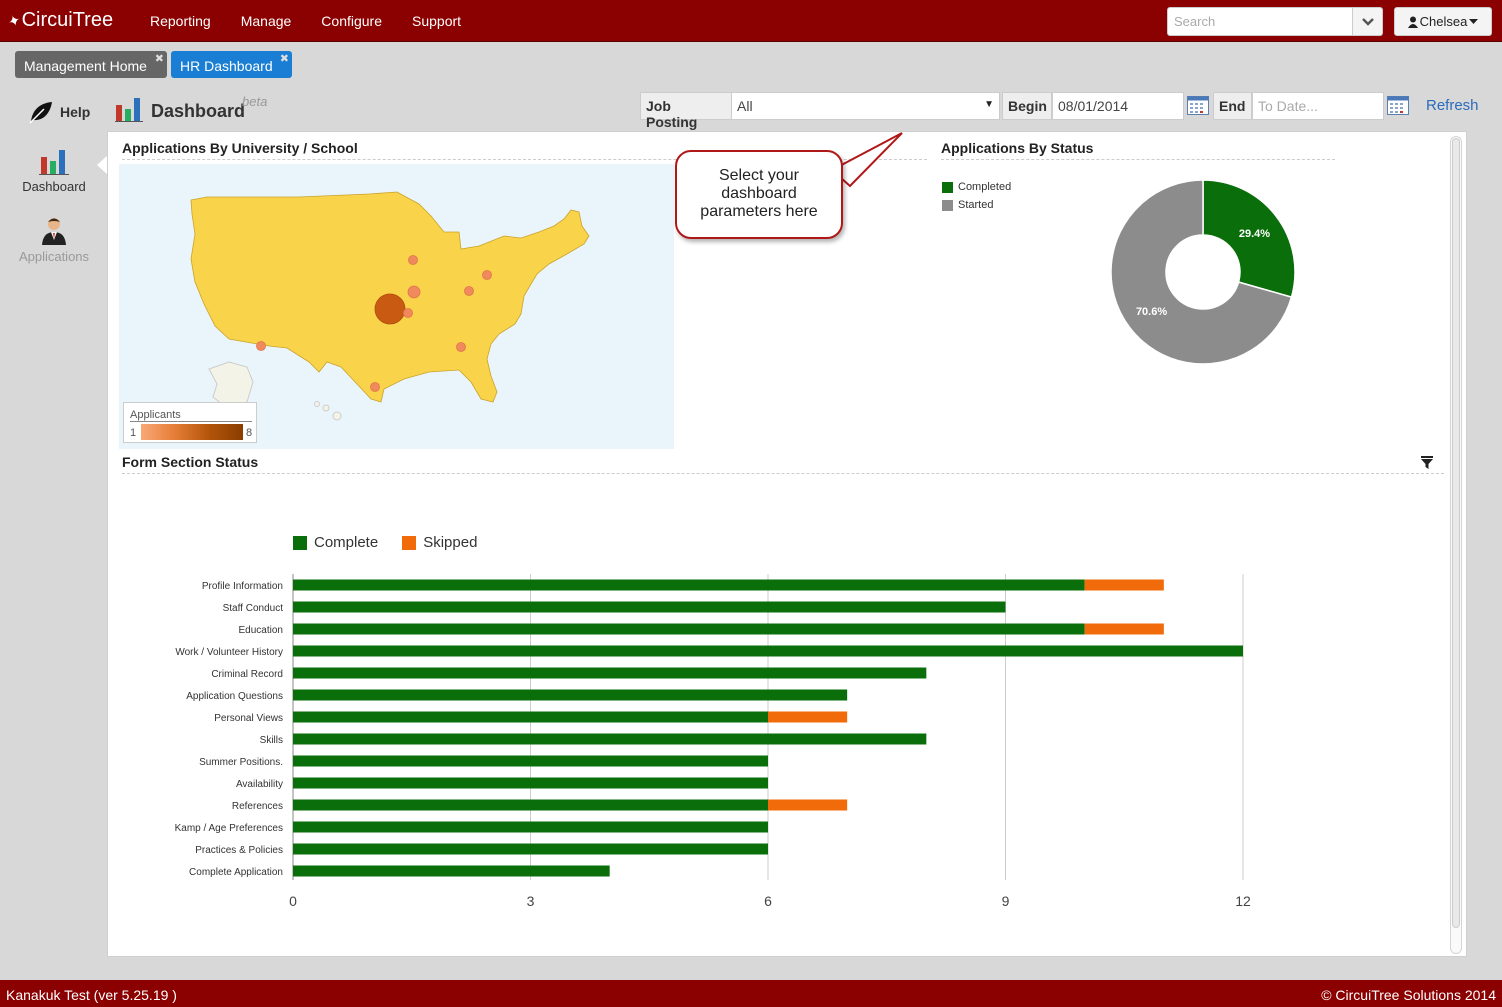 The height and width of the screenshot is (1007, 1502). What do you see at coordinates (1408, 995) in the screenshot?
I see `footer-copyright: © CircuiTree Solutions 2014` at bounding box center [1408, 995].